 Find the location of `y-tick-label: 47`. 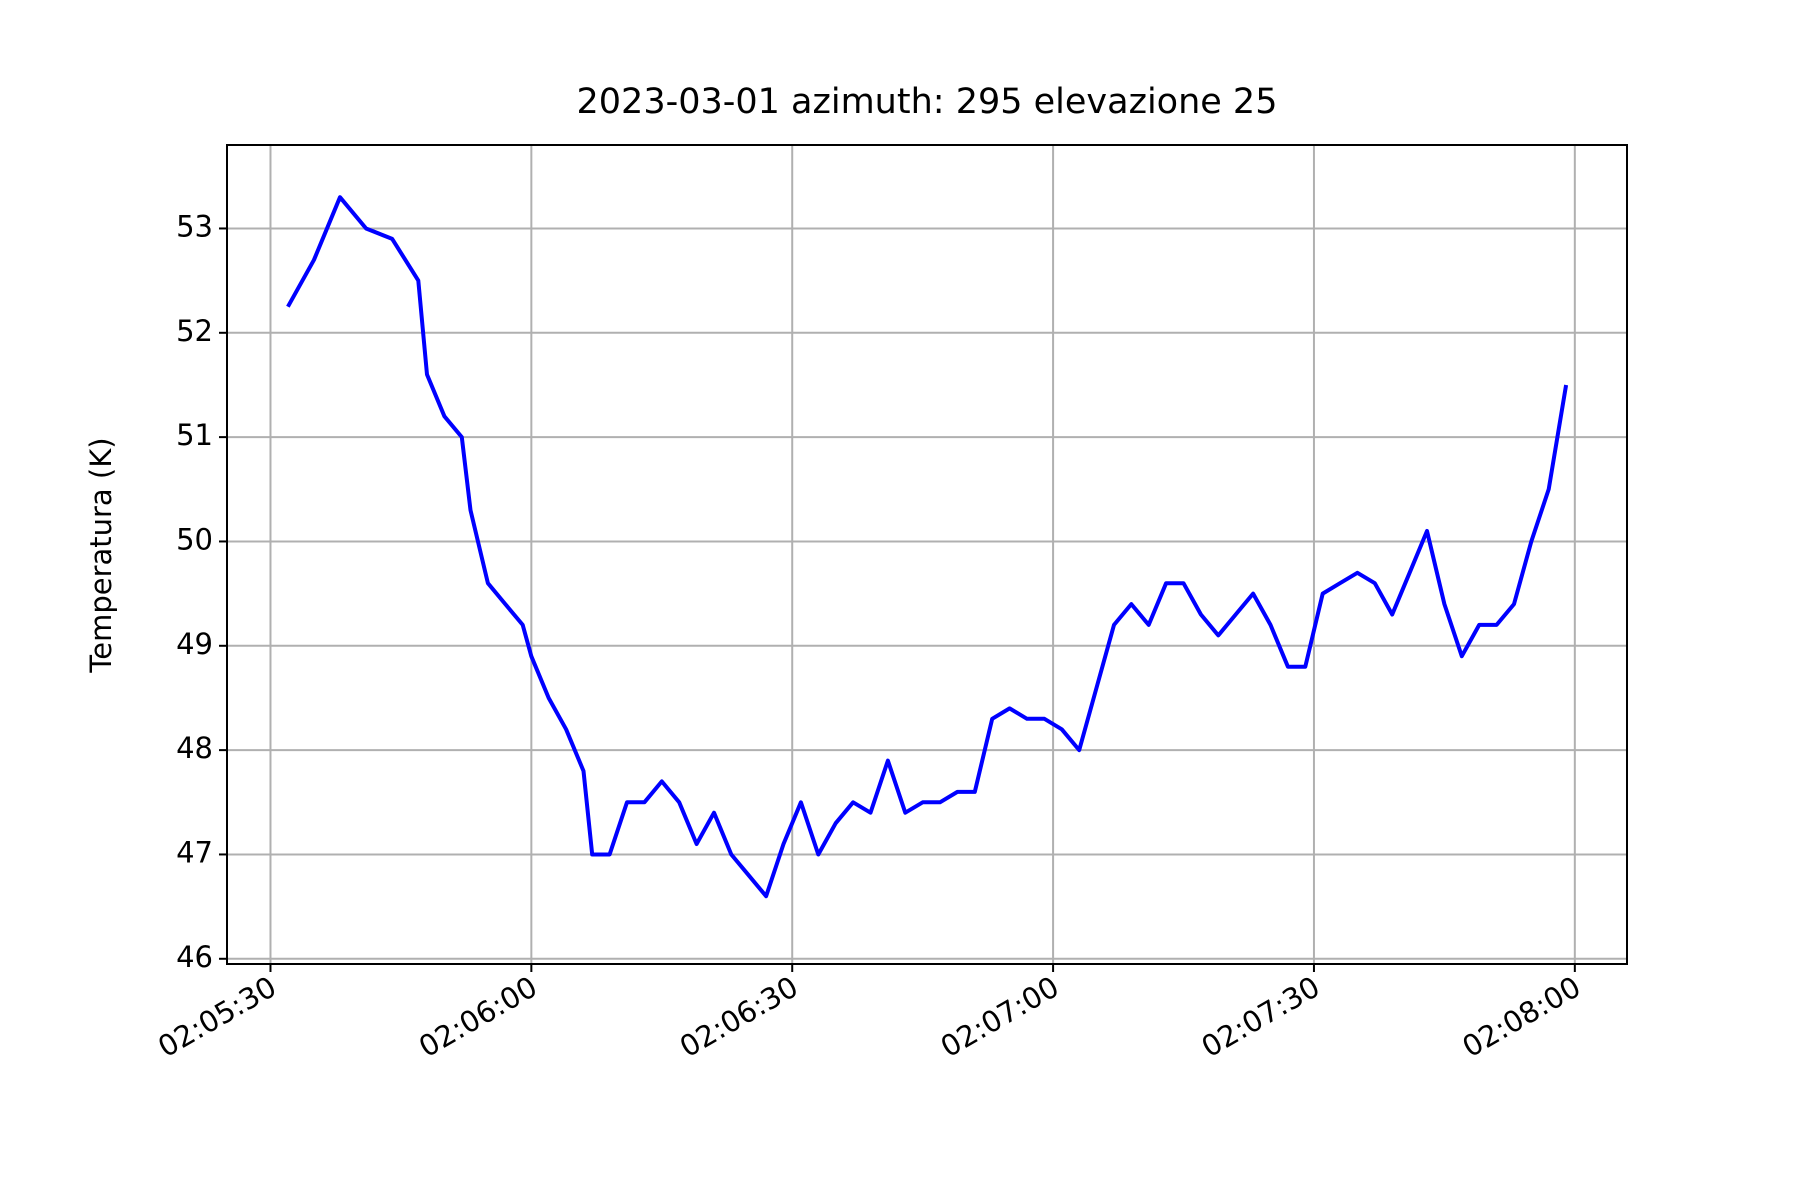

y-tick-label: 47 is located at coordinates (194, 852).